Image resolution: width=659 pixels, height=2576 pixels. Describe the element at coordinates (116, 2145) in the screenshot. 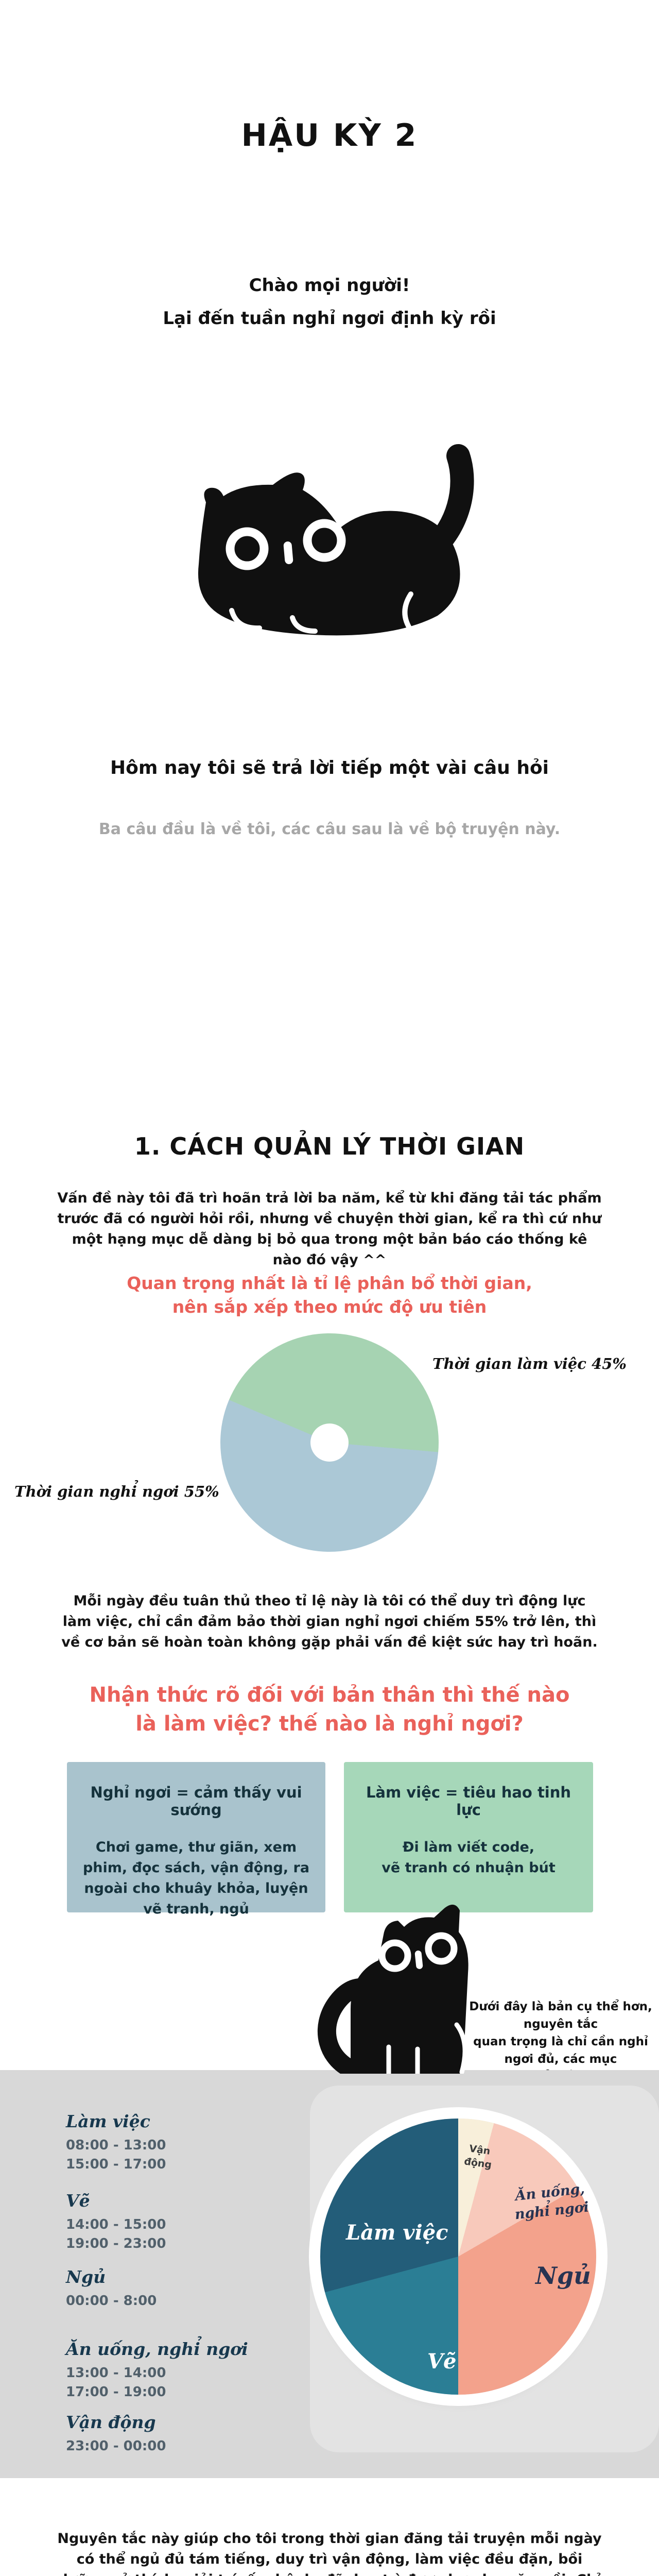

I see `work-time-1: 08:00 - 13:00` at that location.